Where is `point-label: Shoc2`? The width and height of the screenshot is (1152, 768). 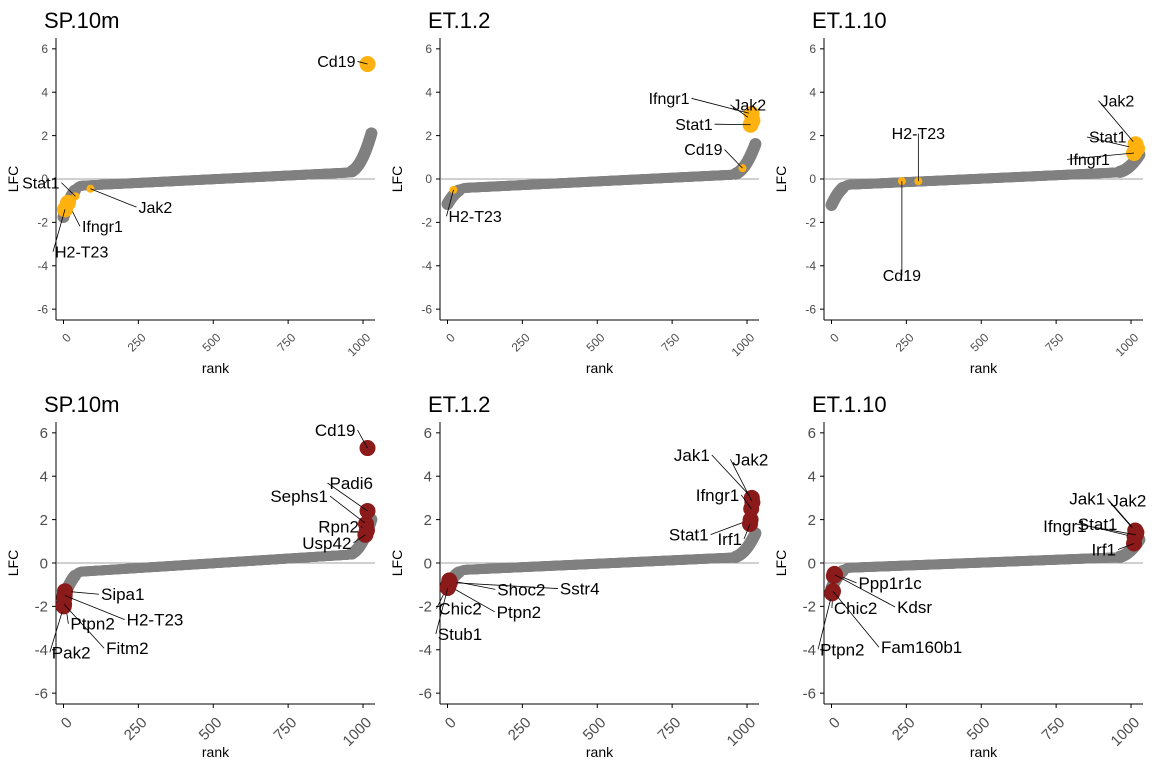
point-label: Shoc2 is located at coordinates (521, 589).